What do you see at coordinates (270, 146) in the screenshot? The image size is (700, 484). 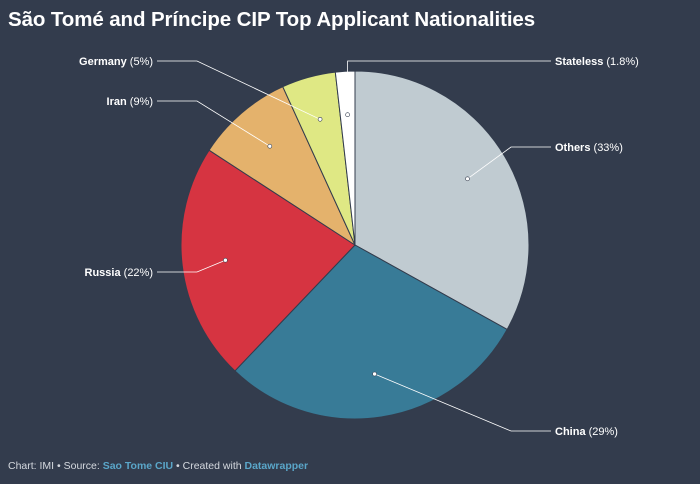 I see `leader-dot-iran` at bounding box center [270, 146].